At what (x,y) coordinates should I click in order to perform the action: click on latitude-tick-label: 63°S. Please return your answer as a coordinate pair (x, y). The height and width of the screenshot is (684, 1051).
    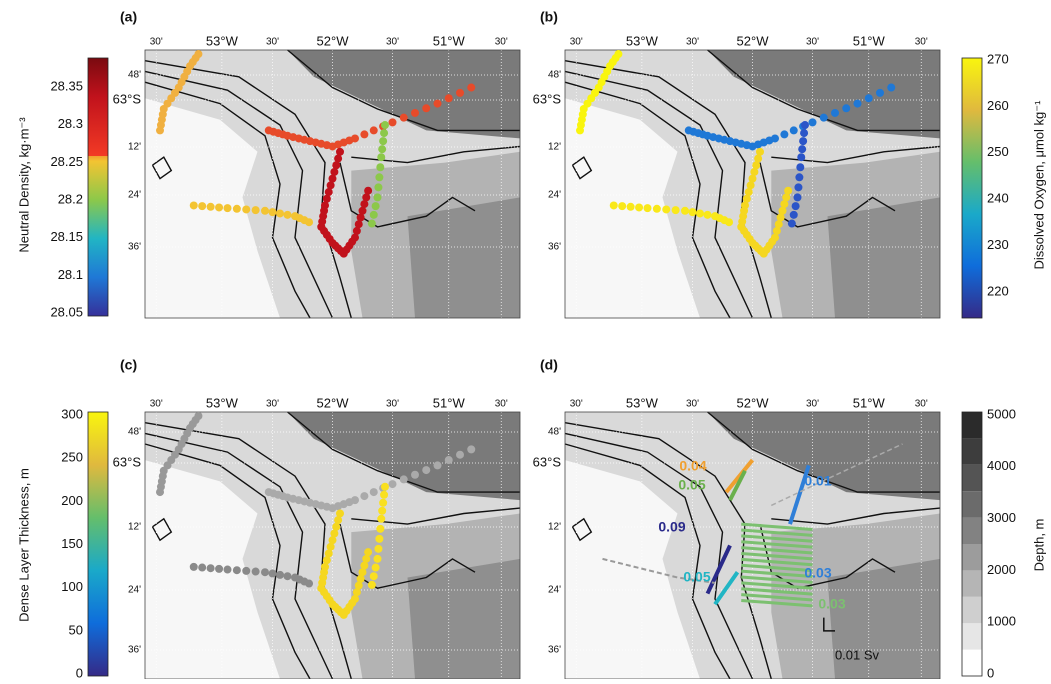
    Looking at the image, I should click on (547, 461).